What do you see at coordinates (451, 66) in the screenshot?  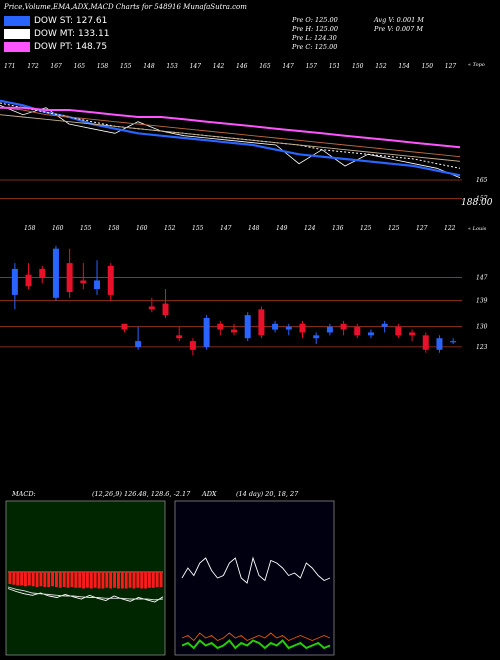 I see `price-top-label: 127` at bounding box center [451, 66].